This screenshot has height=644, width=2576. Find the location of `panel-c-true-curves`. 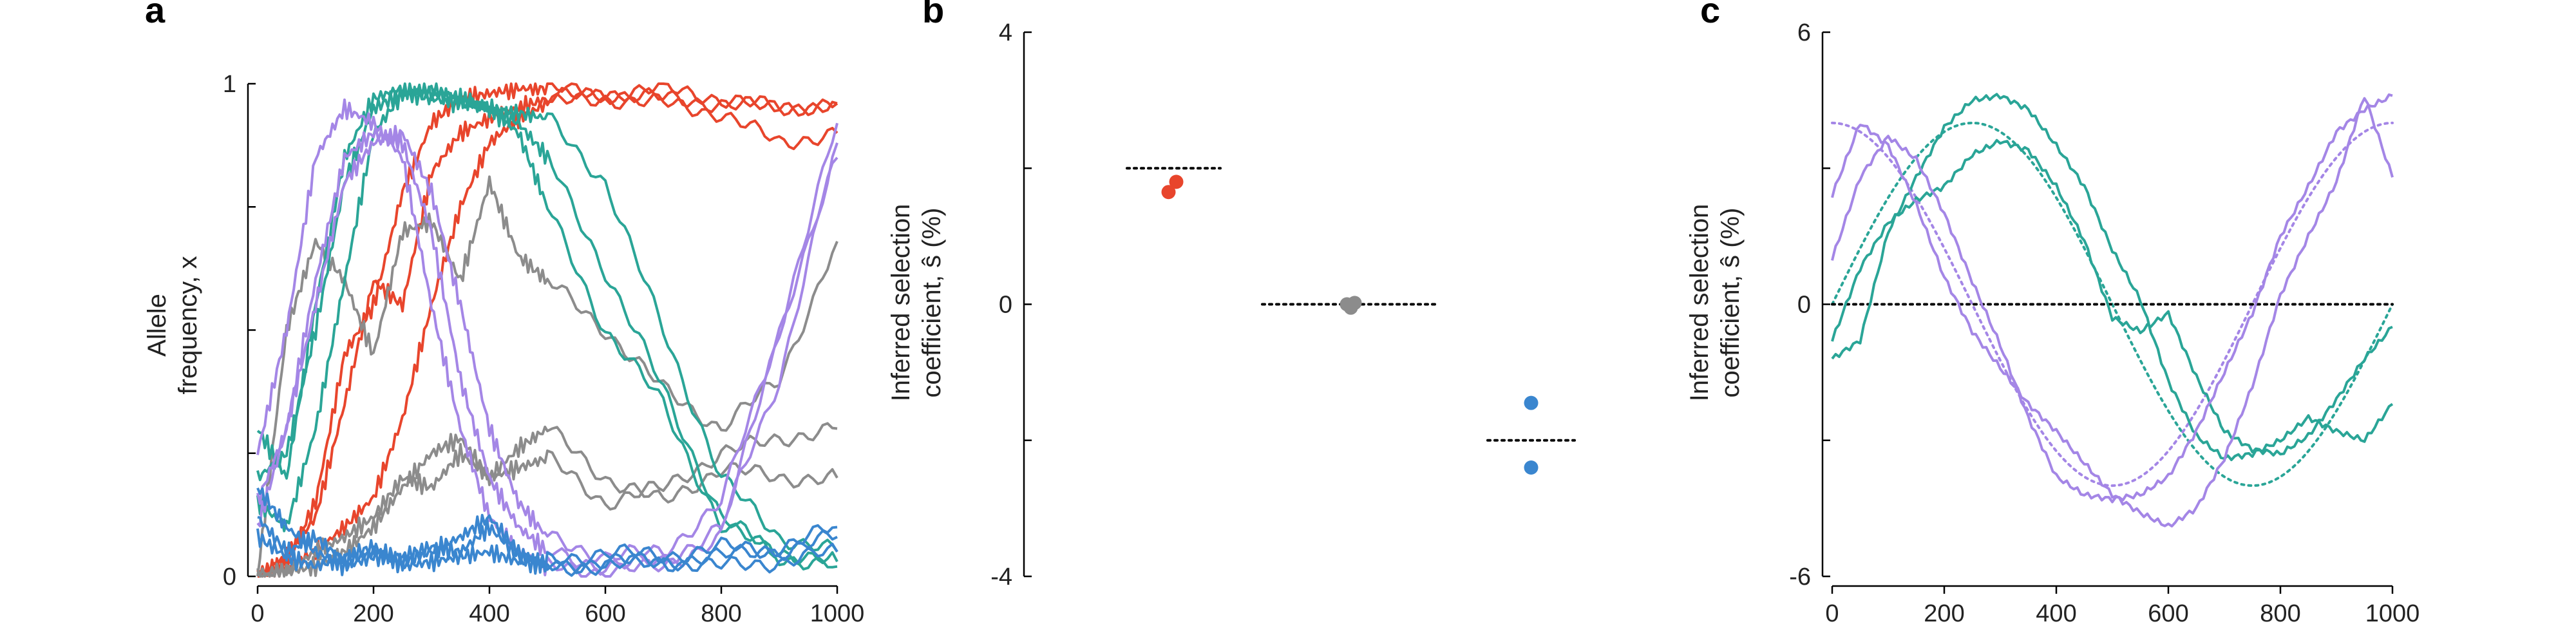

panel-c-true-curves is located at coordinates (2112, 304).